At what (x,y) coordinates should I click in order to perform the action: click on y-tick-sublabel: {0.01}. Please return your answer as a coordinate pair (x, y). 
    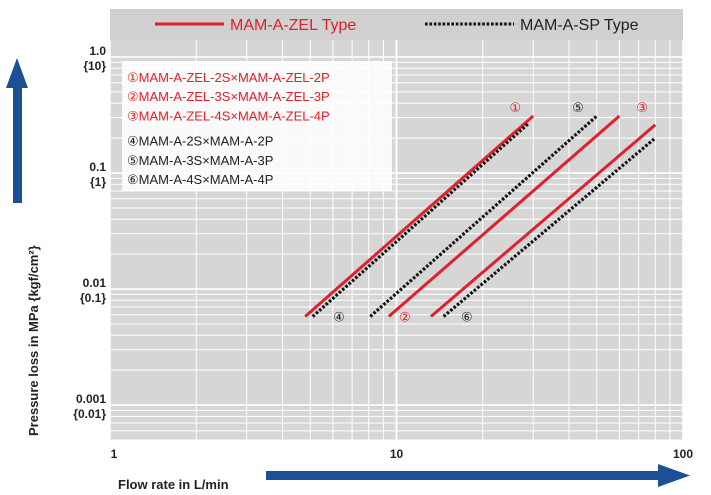
    Looking at the image, I should click on (89, 414).